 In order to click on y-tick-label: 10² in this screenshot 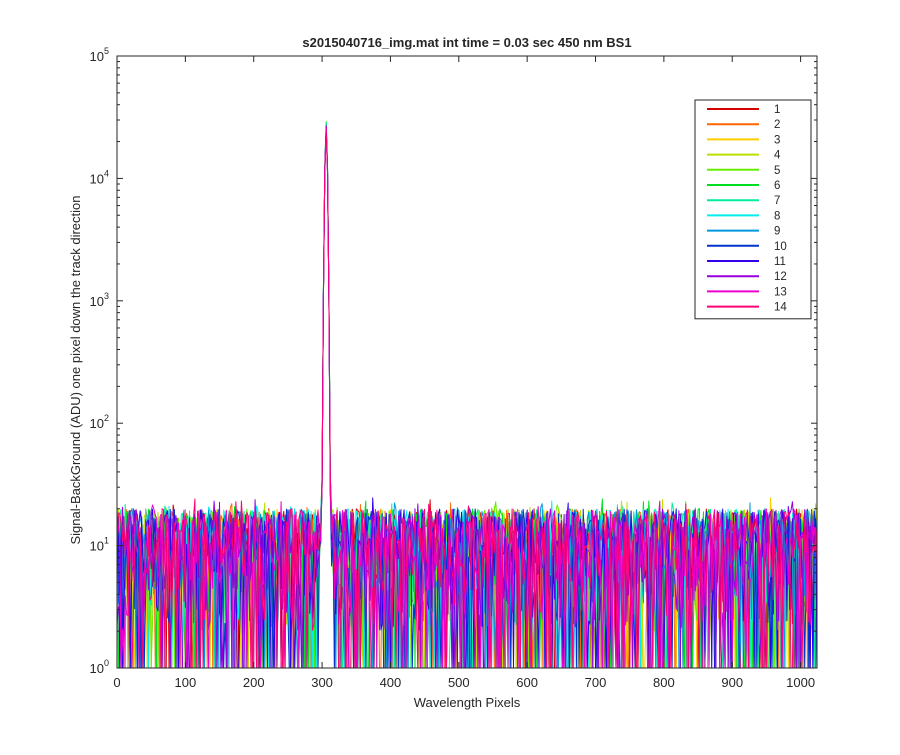, I will do `click(99, 422)`.